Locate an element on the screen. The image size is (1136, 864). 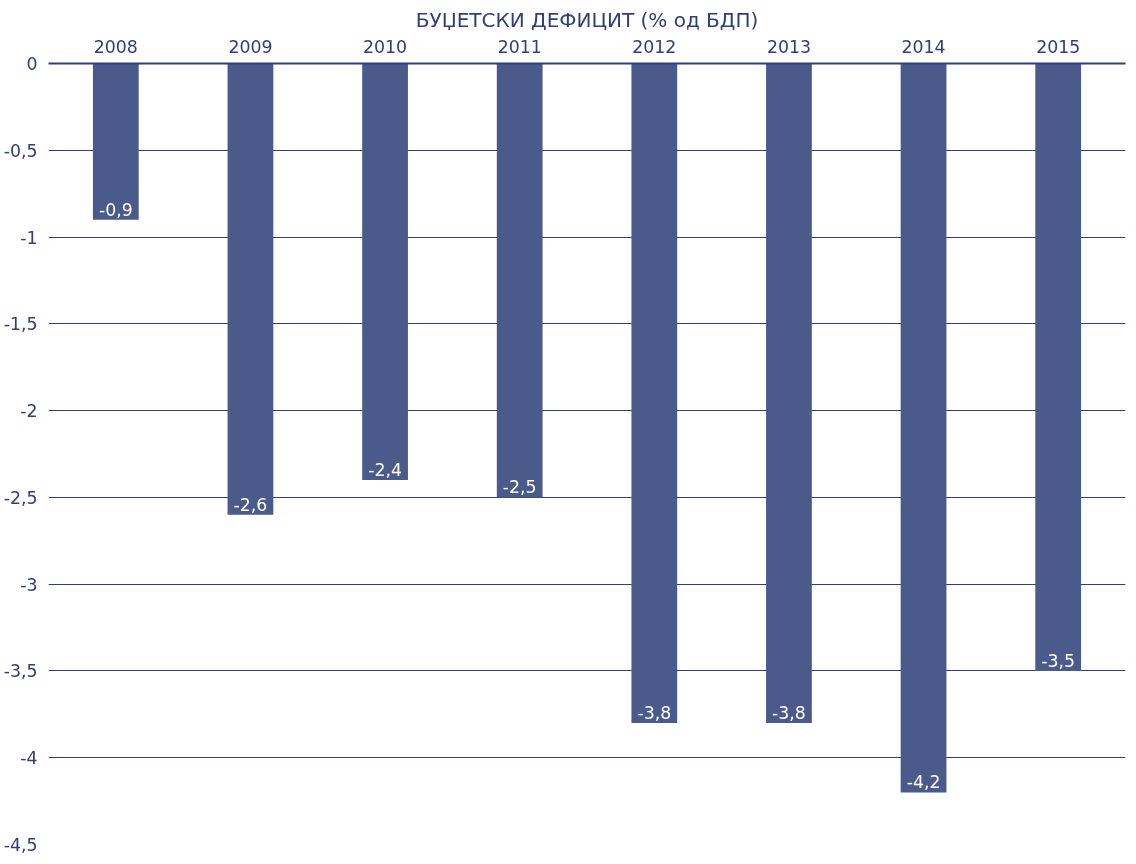
x-tick-label: 2009 is located at coordinates (250, 46).